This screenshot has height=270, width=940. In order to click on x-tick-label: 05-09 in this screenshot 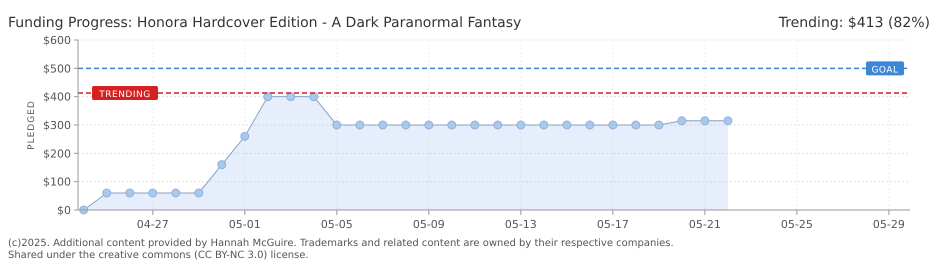, I will do `click(428, 224)`.